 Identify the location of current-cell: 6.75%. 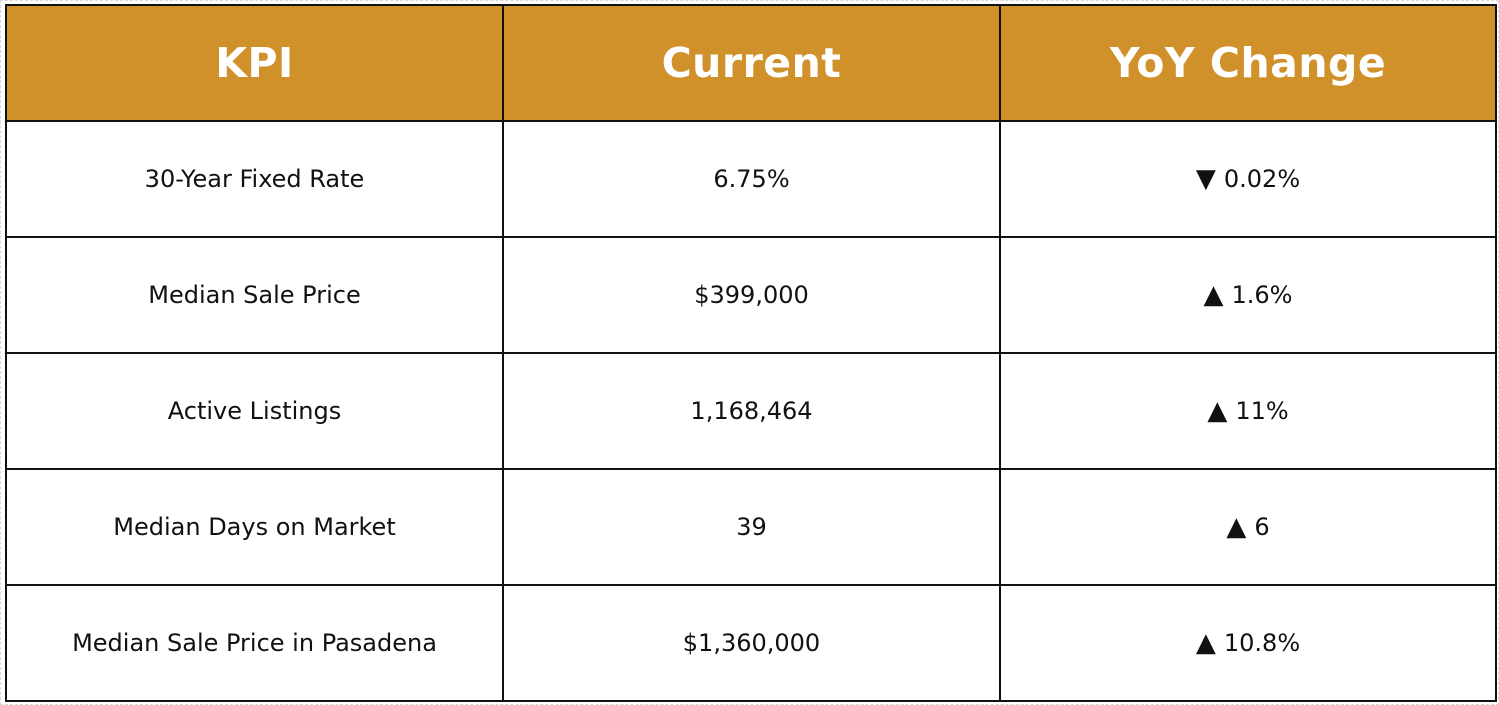
(751, 179).